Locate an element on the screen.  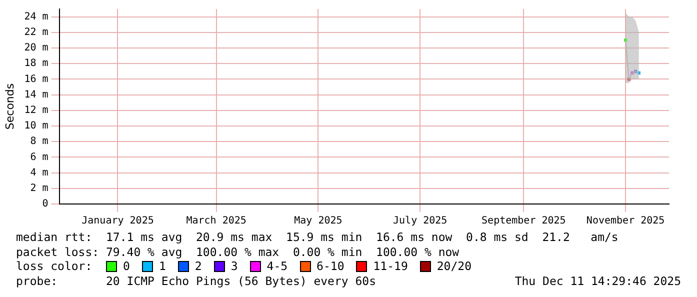
y-tick-label: 8 m is located at coordinates (39, 142).